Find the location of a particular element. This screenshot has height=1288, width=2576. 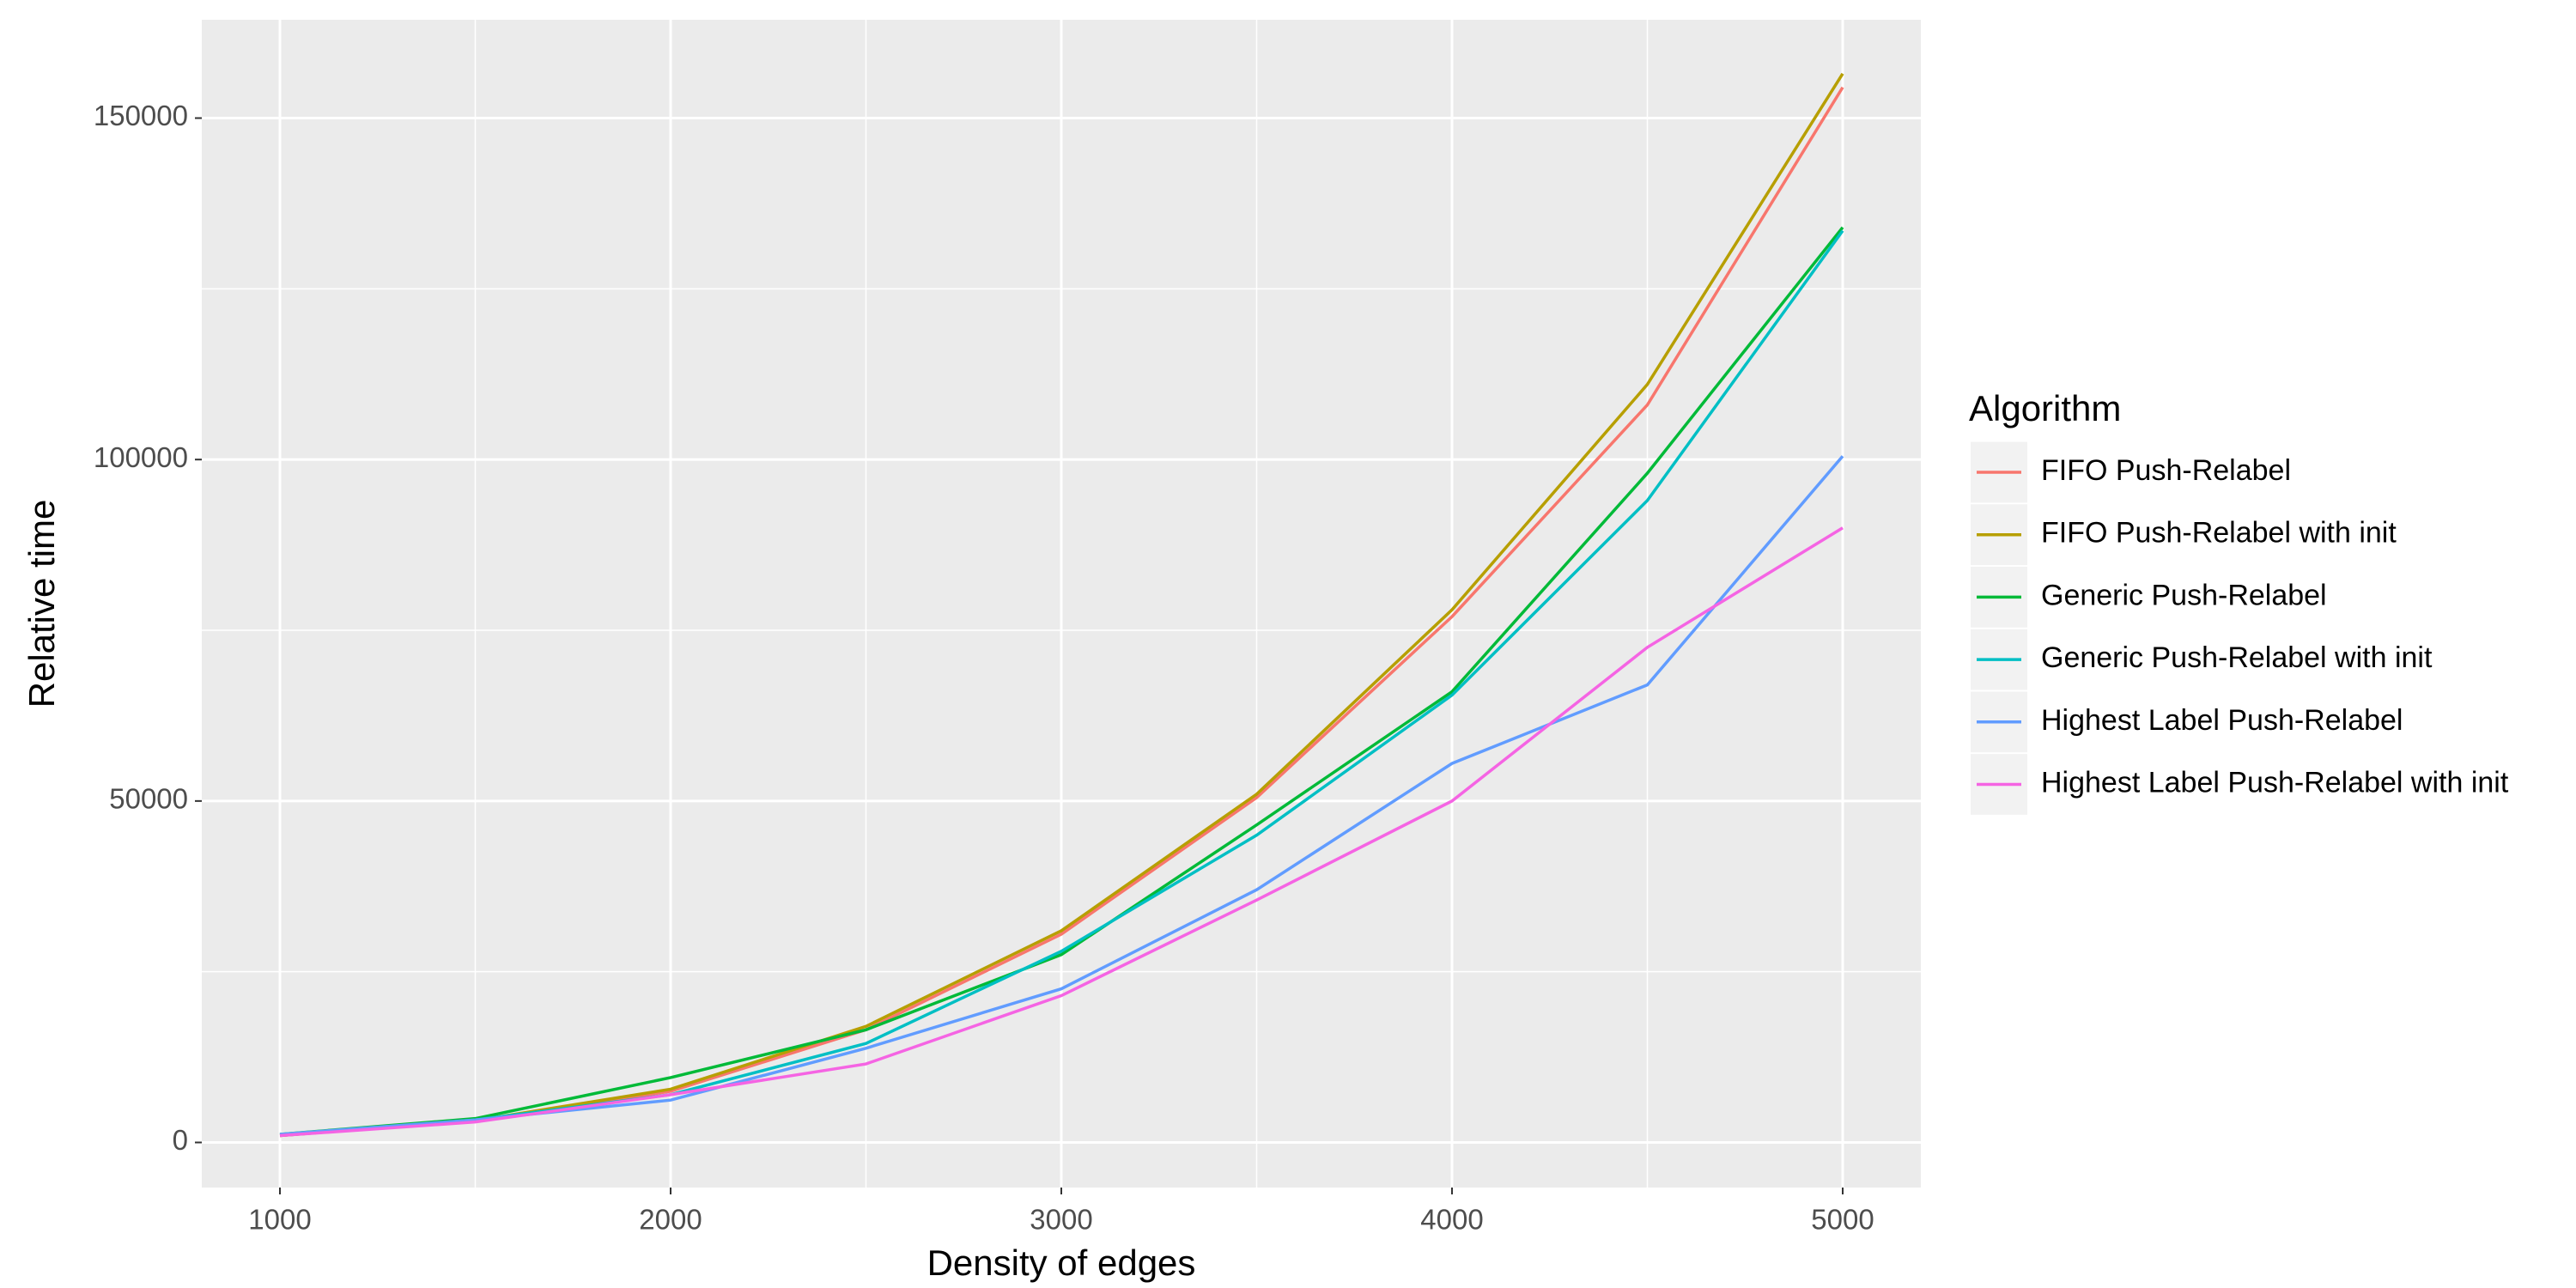

x-tick-label: 3000 is located at coordinates (1061, 1220).